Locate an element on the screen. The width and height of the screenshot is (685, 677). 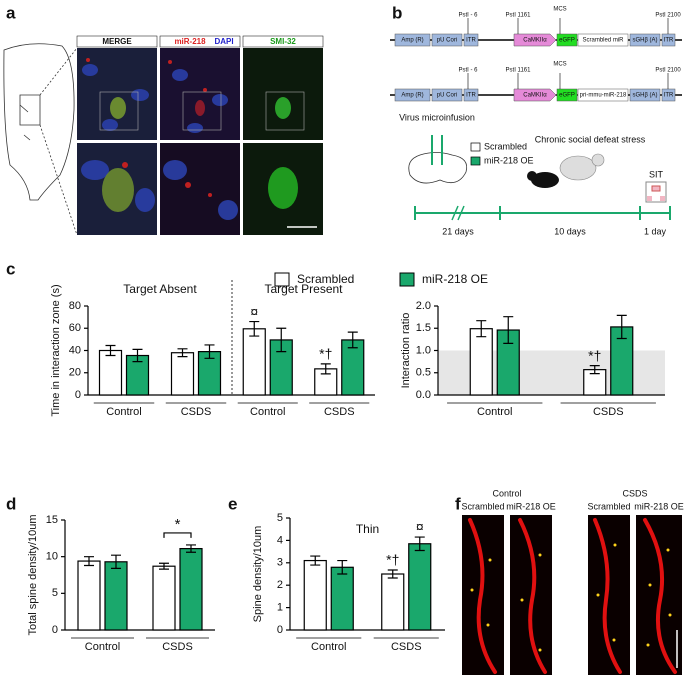
y-axis-label: Interaction ratio is located at coordinates (406, 351).